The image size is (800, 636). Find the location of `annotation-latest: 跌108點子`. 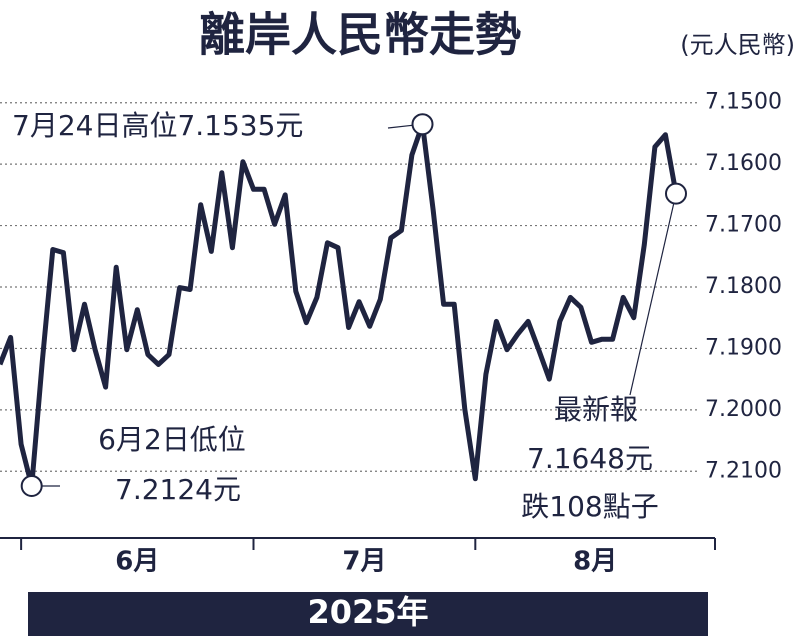

annotation-latest: 跌108點子 is located at coordinates (589, 506).